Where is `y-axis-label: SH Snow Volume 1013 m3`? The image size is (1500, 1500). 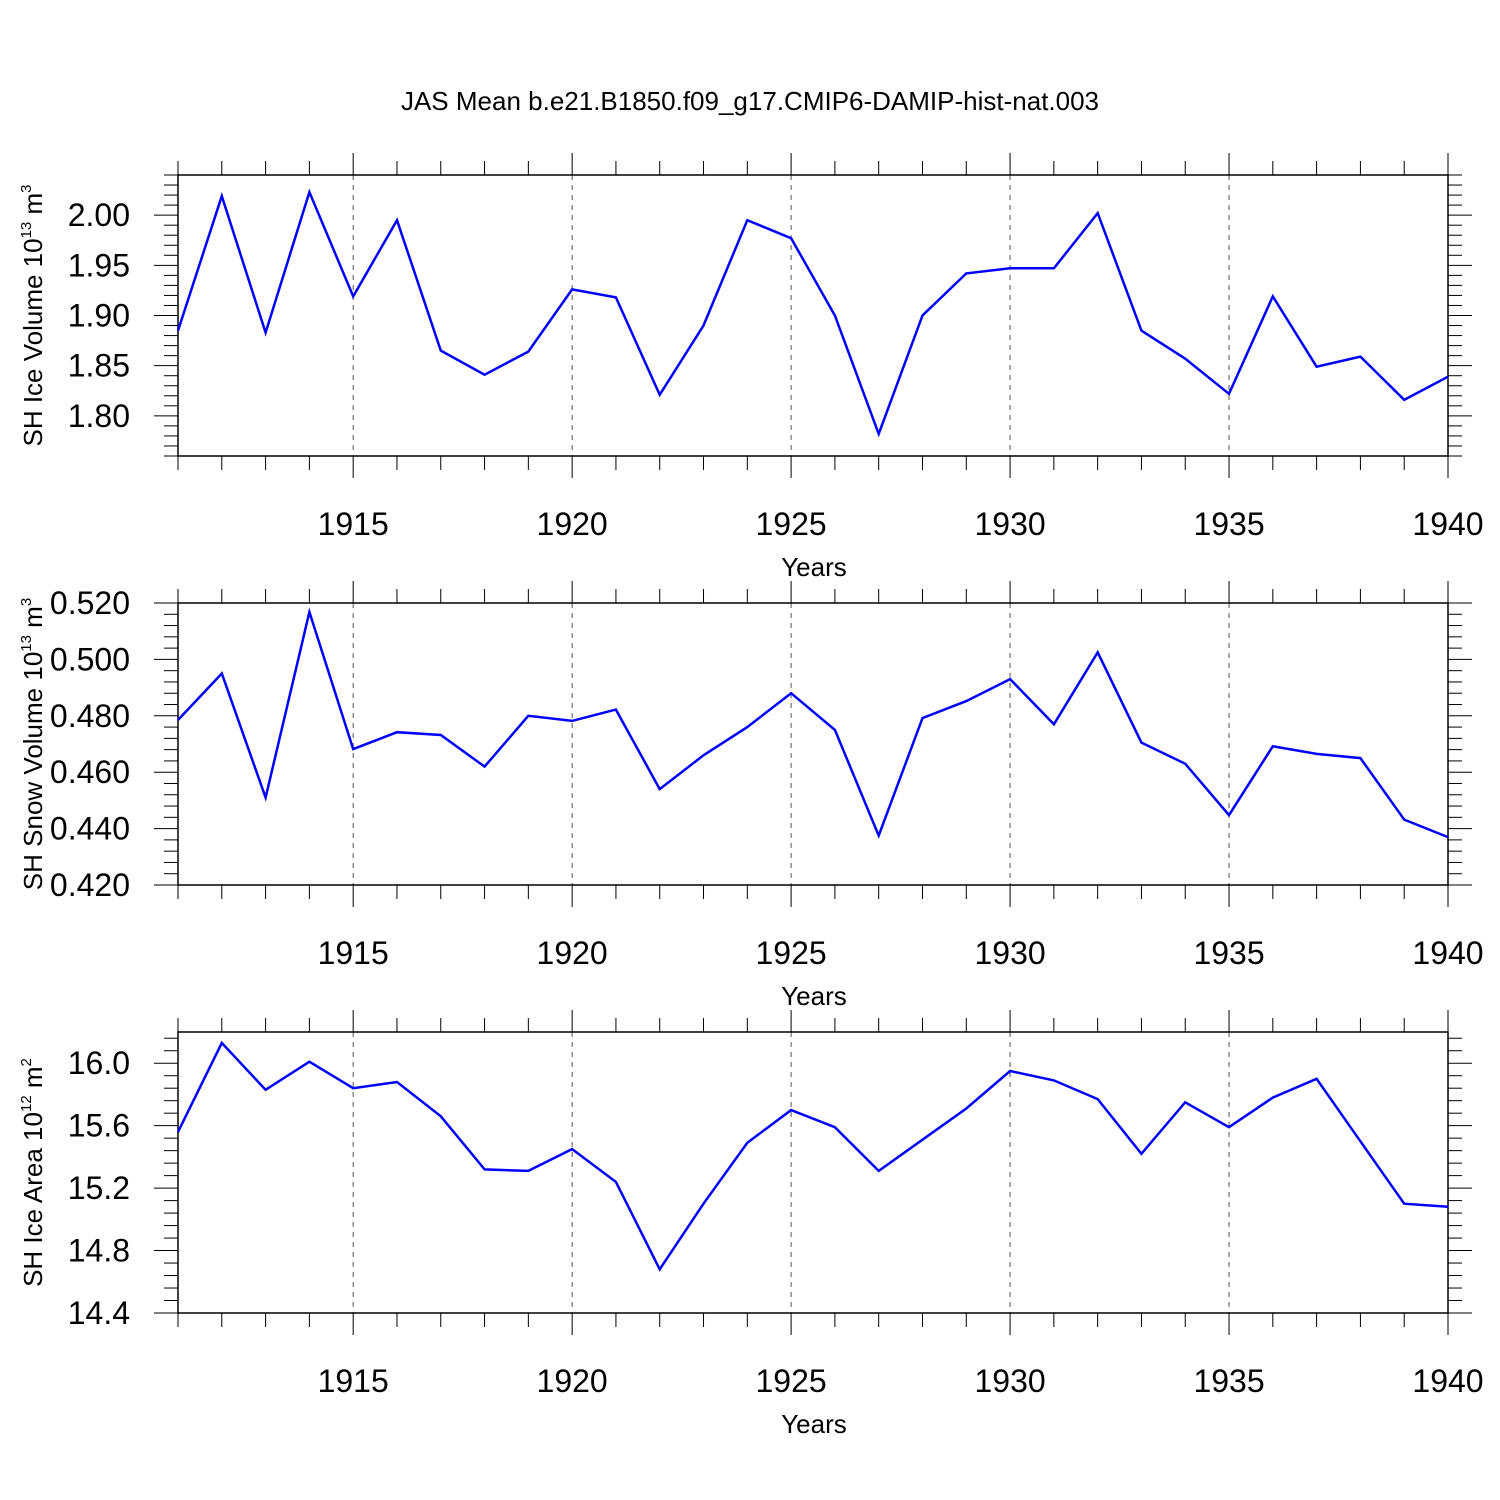
y-axis-label: SH Snow Volume 1013 m3 is located at coordinates (33, 744).